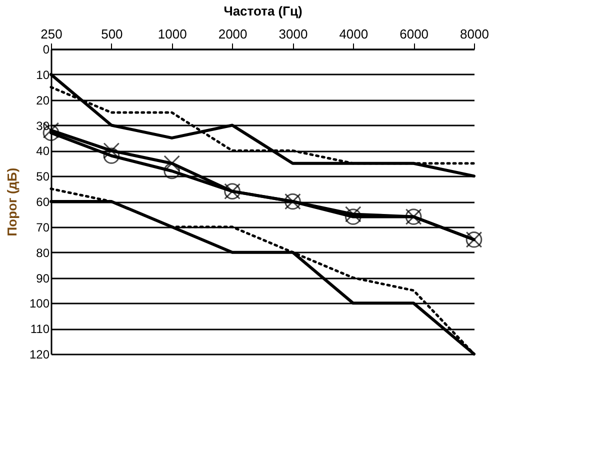 The width and height of the screenshot is (606, 456). Describe the element at coordinates (40, 329) in the screenshot. I see `y-tick-label: 110` at that location.